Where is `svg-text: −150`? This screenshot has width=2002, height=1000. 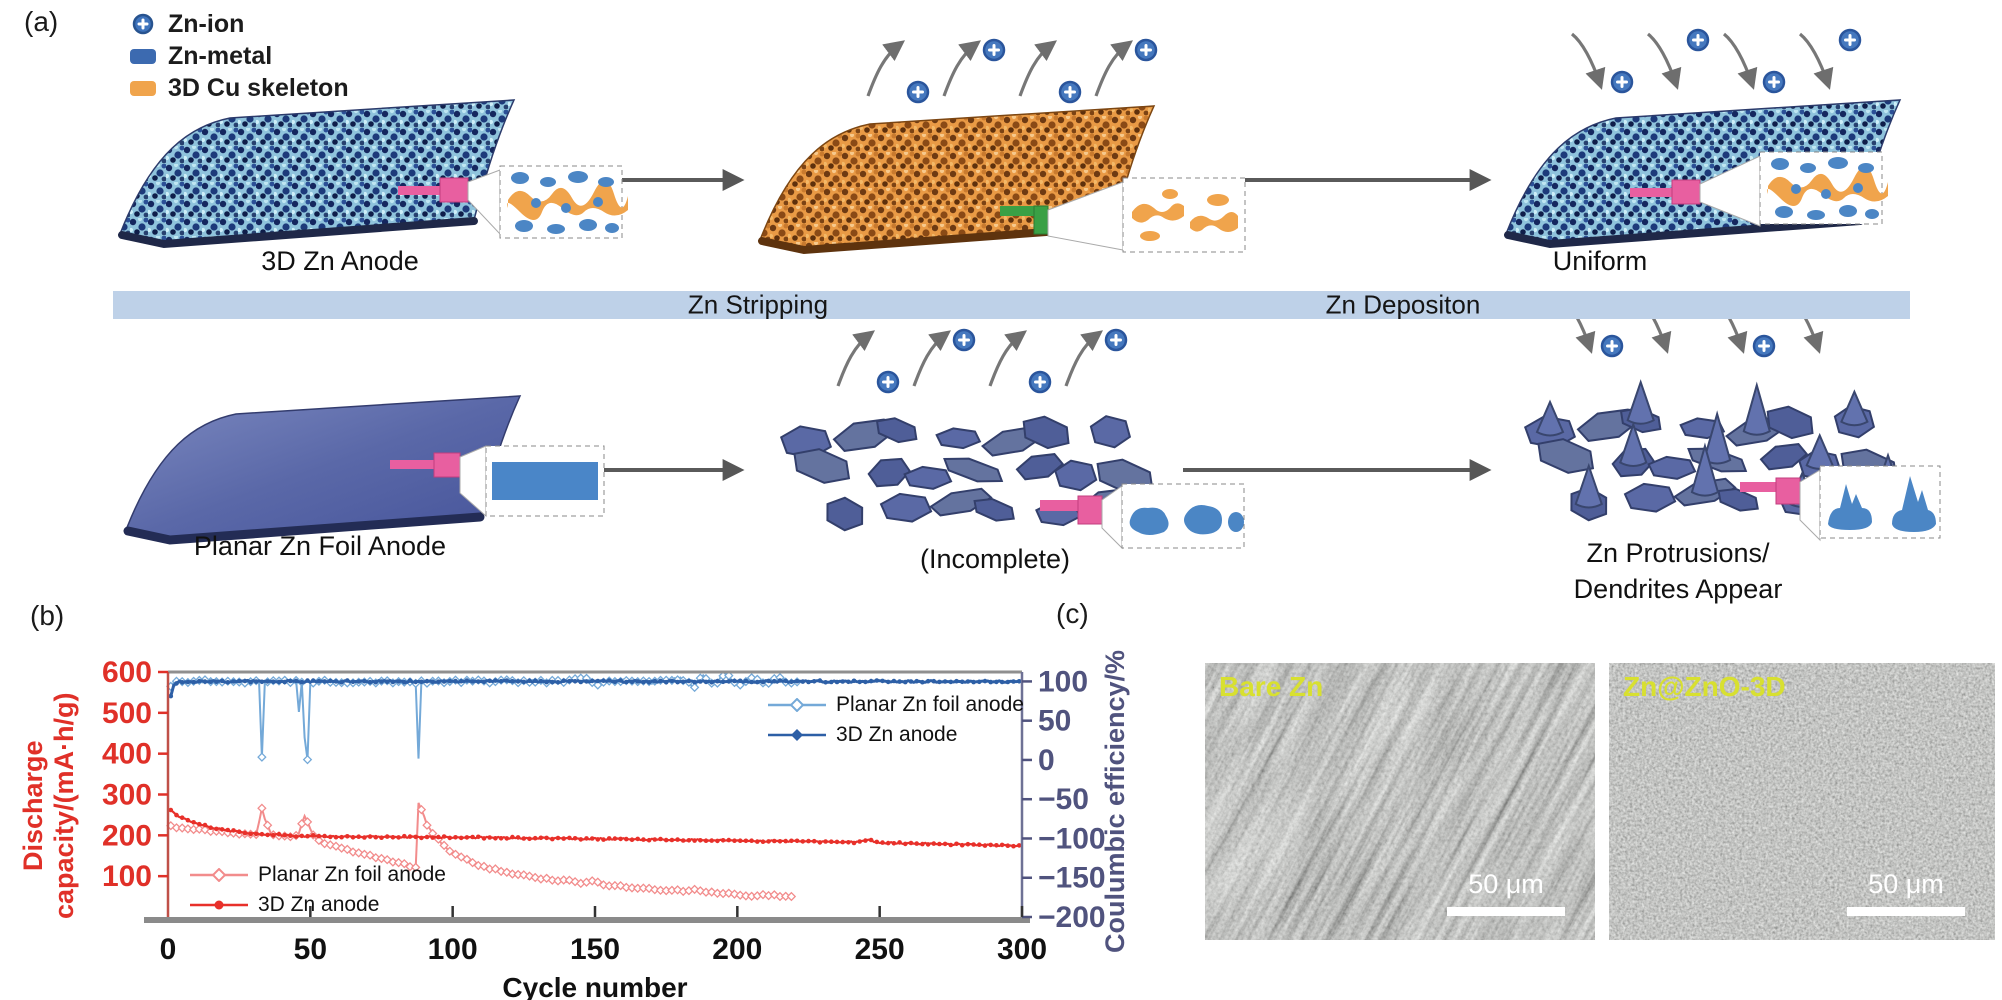
svg-text: −150 is located at coordinates (1072, 878).